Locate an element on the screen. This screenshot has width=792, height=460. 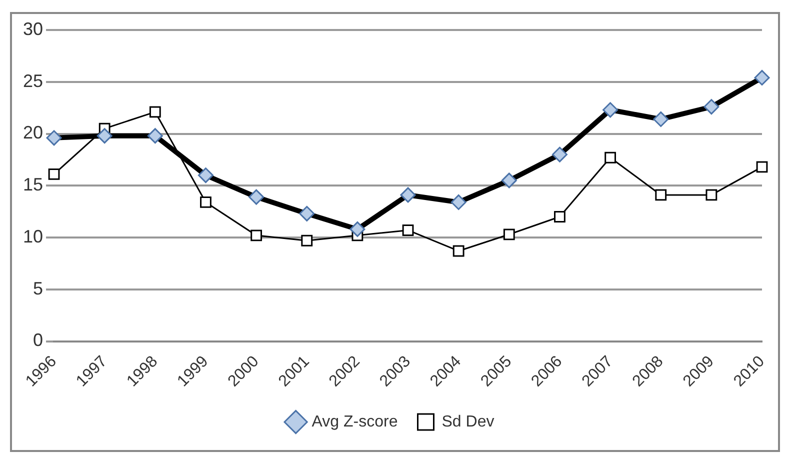
y-tick-label: 20 is located at coordinates (33, 132).